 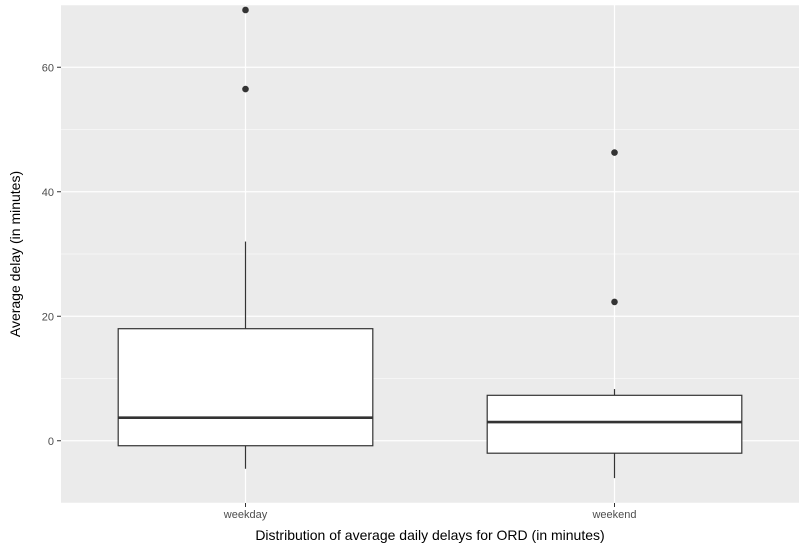 What do you see at coordinates (51, 442) in the screenshot?
I see `y-tick-label: 0` at bounding box center [51, 442].